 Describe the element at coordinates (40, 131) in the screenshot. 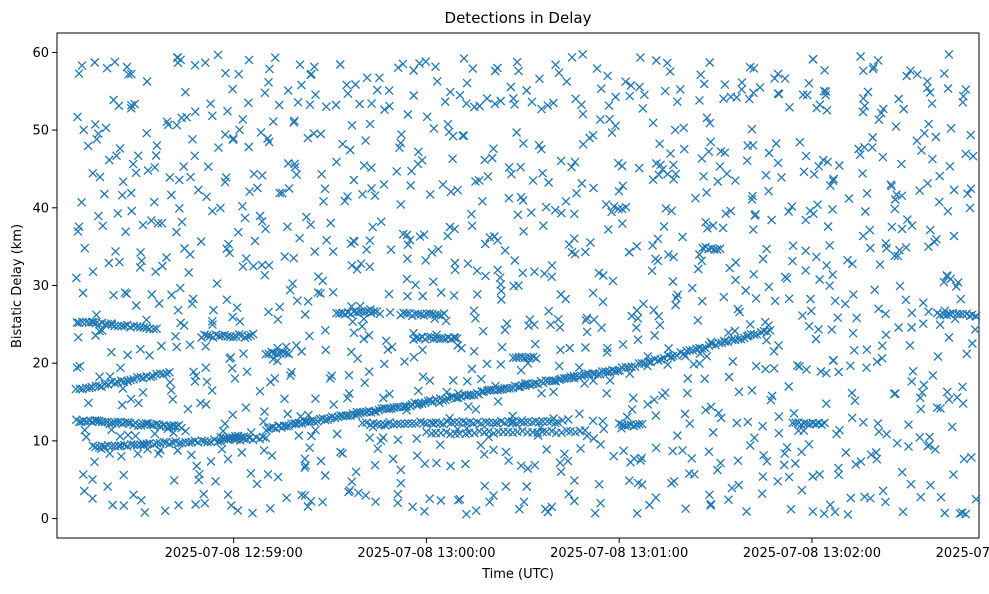

I see `y-tick-label: 50` at that location.